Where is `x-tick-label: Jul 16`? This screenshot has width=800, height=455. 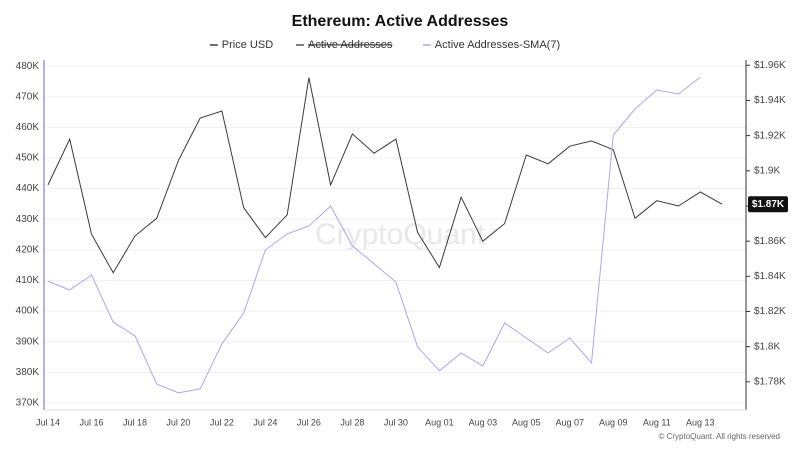 x-tick-label: Jul 16 is located at coordinates (91, 422).